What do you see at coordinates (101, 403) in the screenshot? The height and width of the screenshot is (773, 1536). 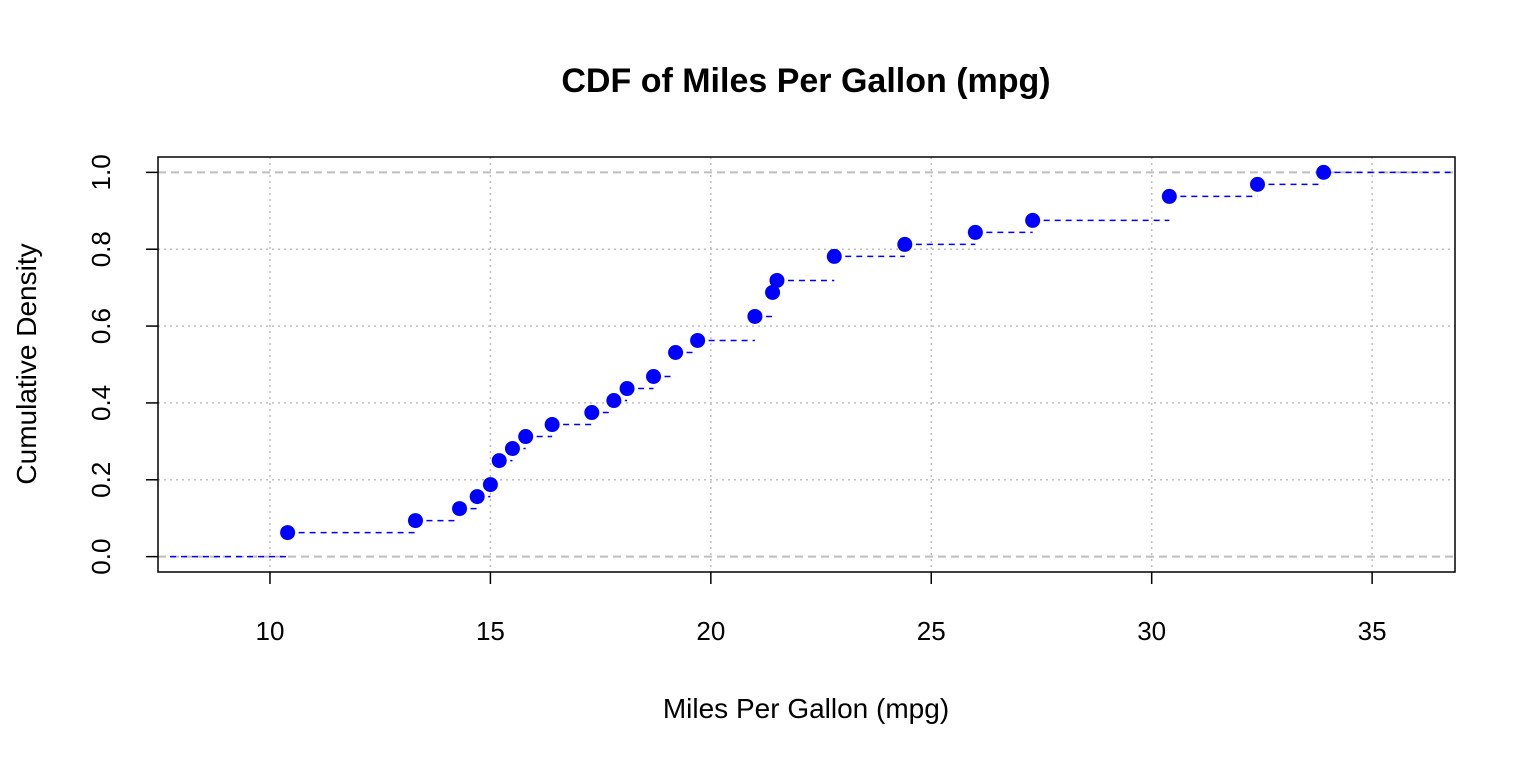 I see `y-tick-label: 0.4` at bounding box center [101, 403].